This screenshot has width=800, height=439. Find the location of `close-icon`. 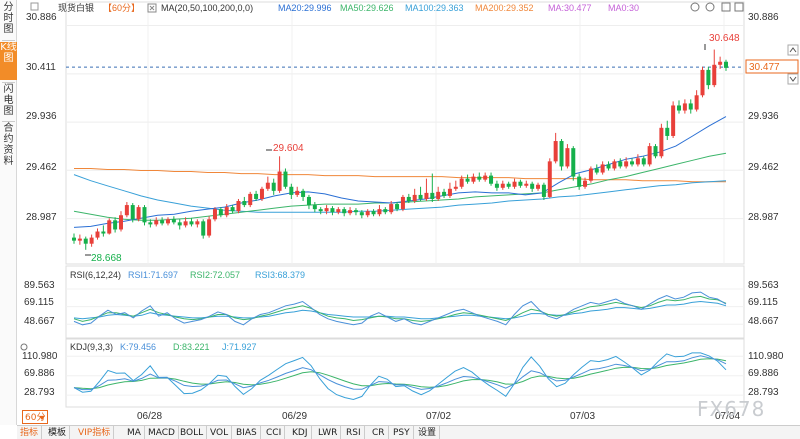

close-icon is located at coordinates (152, 8).